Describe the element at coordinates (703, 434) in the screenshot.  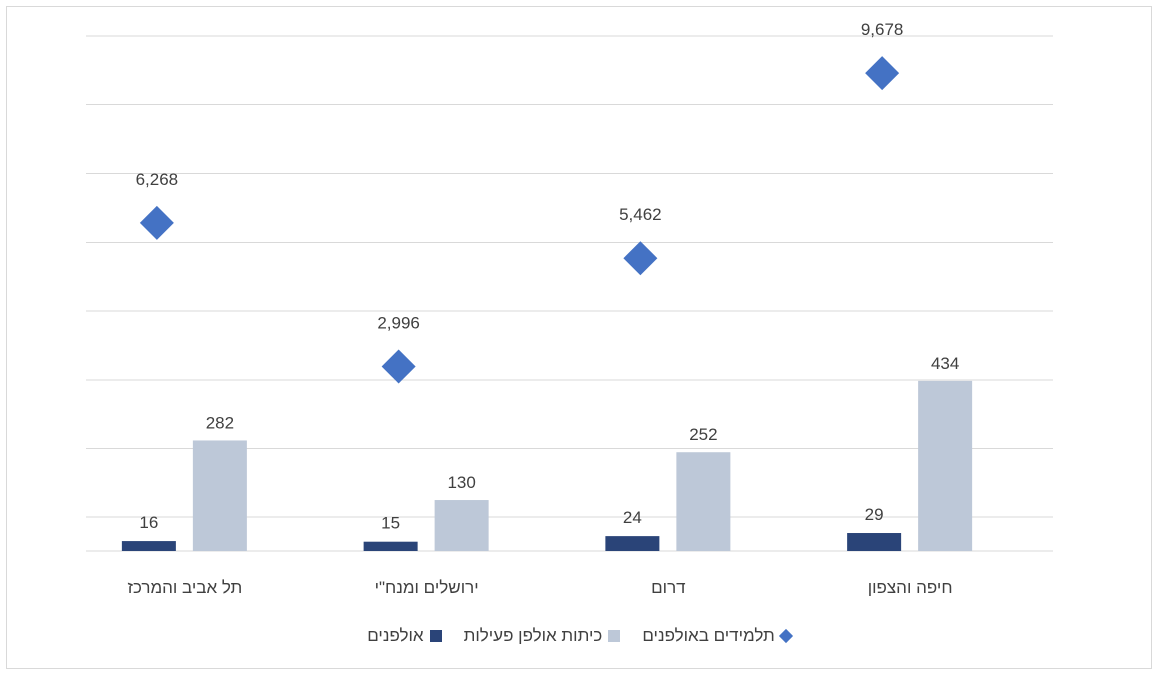
I see `data-label-classes: 252` at that location.